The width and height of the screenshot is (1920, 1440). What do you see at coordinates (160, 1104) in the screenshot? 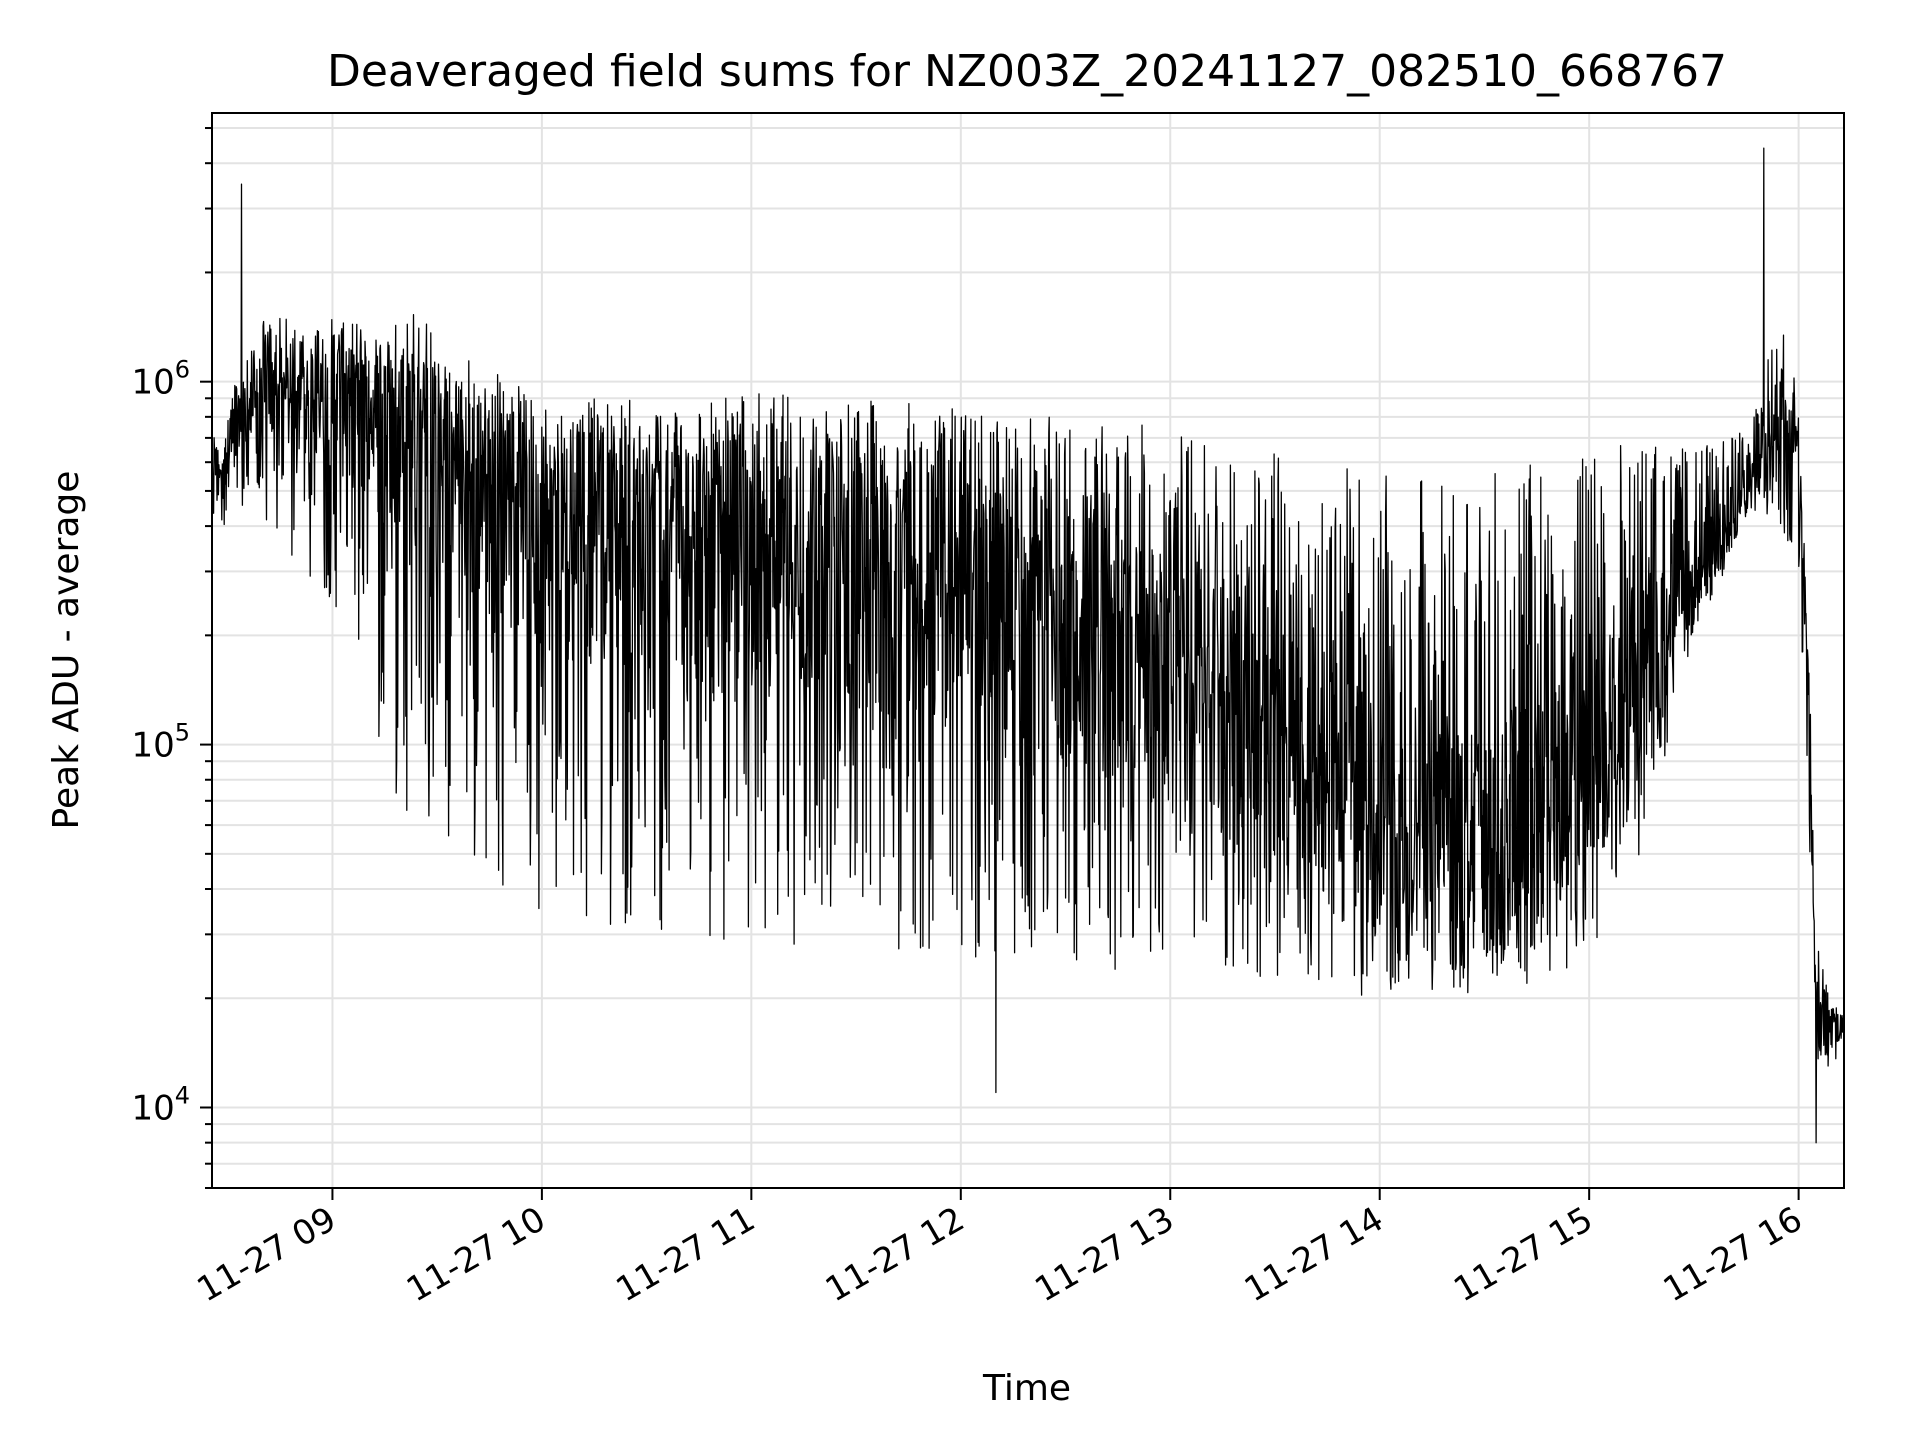
I see `y-tick-label: 10⁴` at bounding box center [160, 1104].